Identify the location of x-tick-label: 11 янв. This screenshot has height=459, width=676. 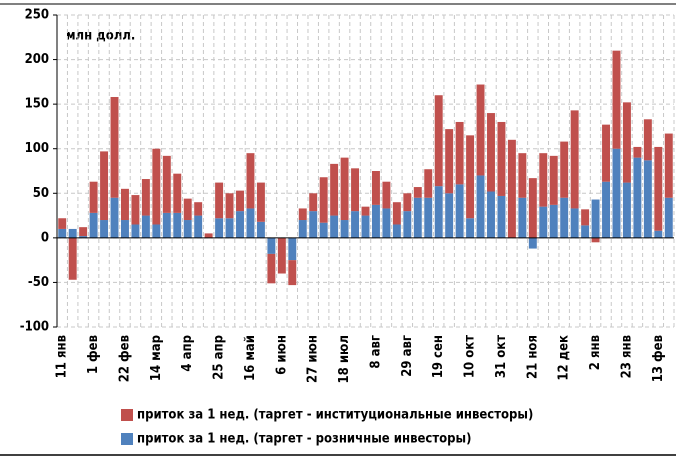
(62, 356).